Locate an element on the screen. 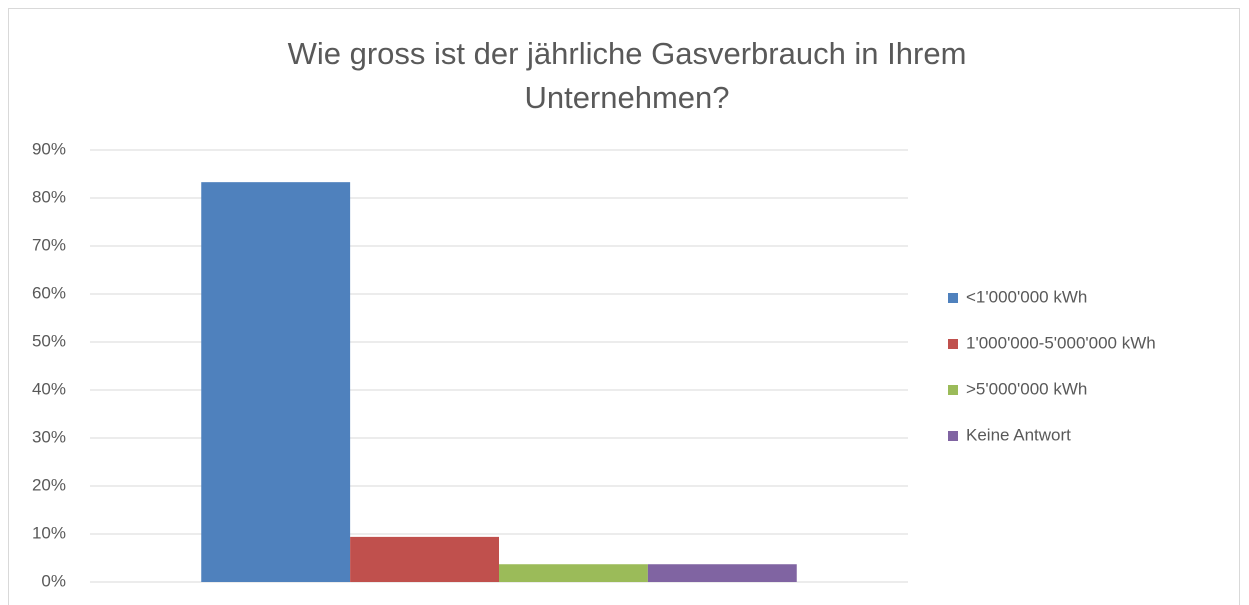 Image resolution: width=1249 pixels, height=605 pixels. legend-label: <1'000'000 kWh is located at coordinates (1026, 296).